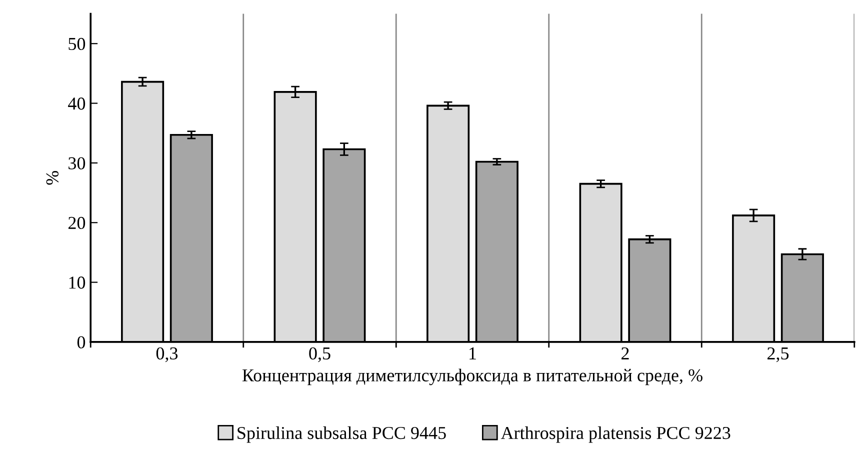 The height and width of the screenshot is (459, 863). I want to click on y-tick-label: 0, so click(81, 342).